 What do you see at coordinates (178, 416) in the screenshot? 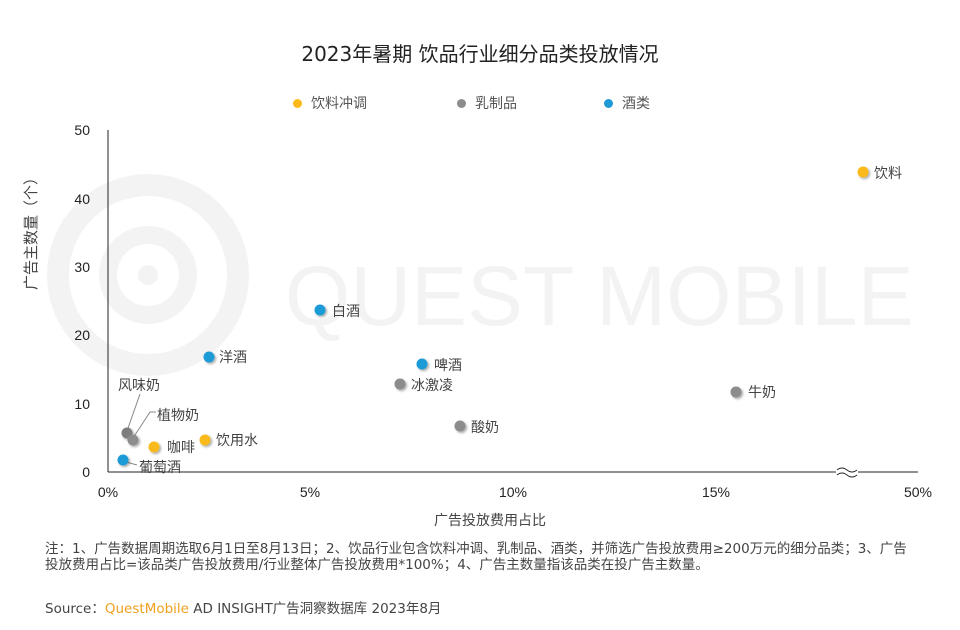
I see `svg-text: 植物奶` at bounding box center [178, 416].